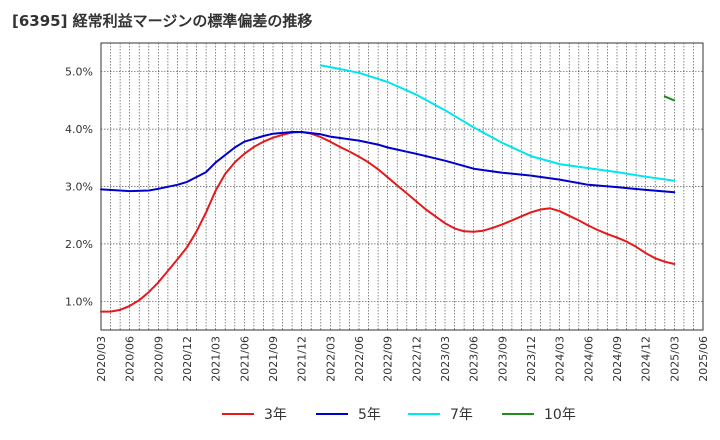  Describe the element at coordinates (474, 359) in the screenshot. I see `x-tick-label: 2023/06` at that location.